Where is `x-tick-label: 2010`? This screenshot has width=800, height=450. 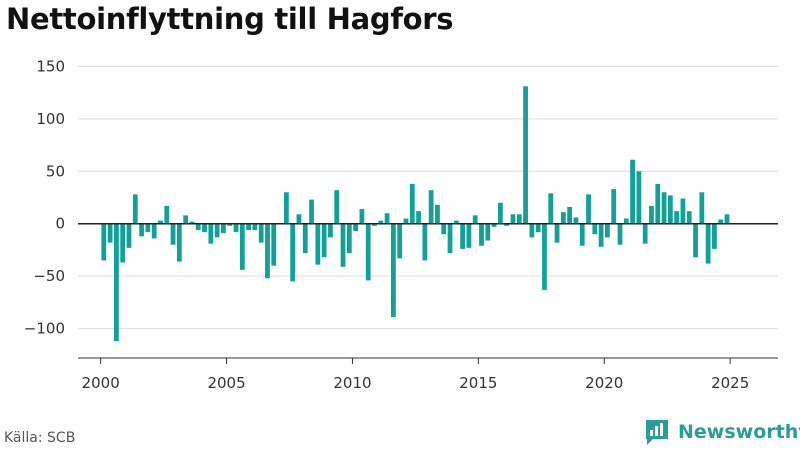 x-tick-label: 2010 is located at coordinates (352, 383).